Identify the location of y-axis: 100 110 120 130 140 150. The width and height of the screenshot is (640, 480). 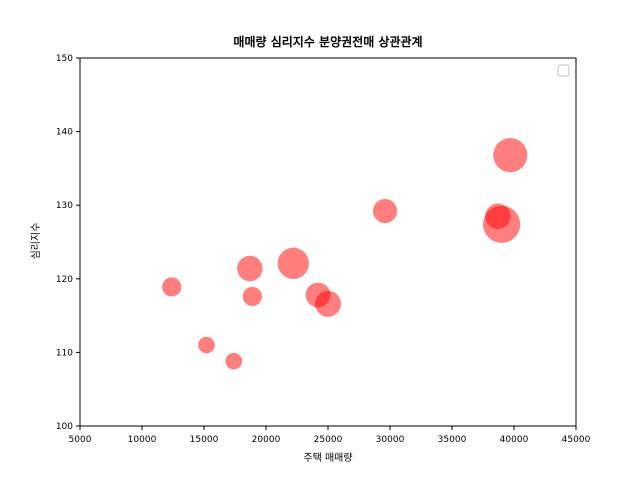
(68, 243).